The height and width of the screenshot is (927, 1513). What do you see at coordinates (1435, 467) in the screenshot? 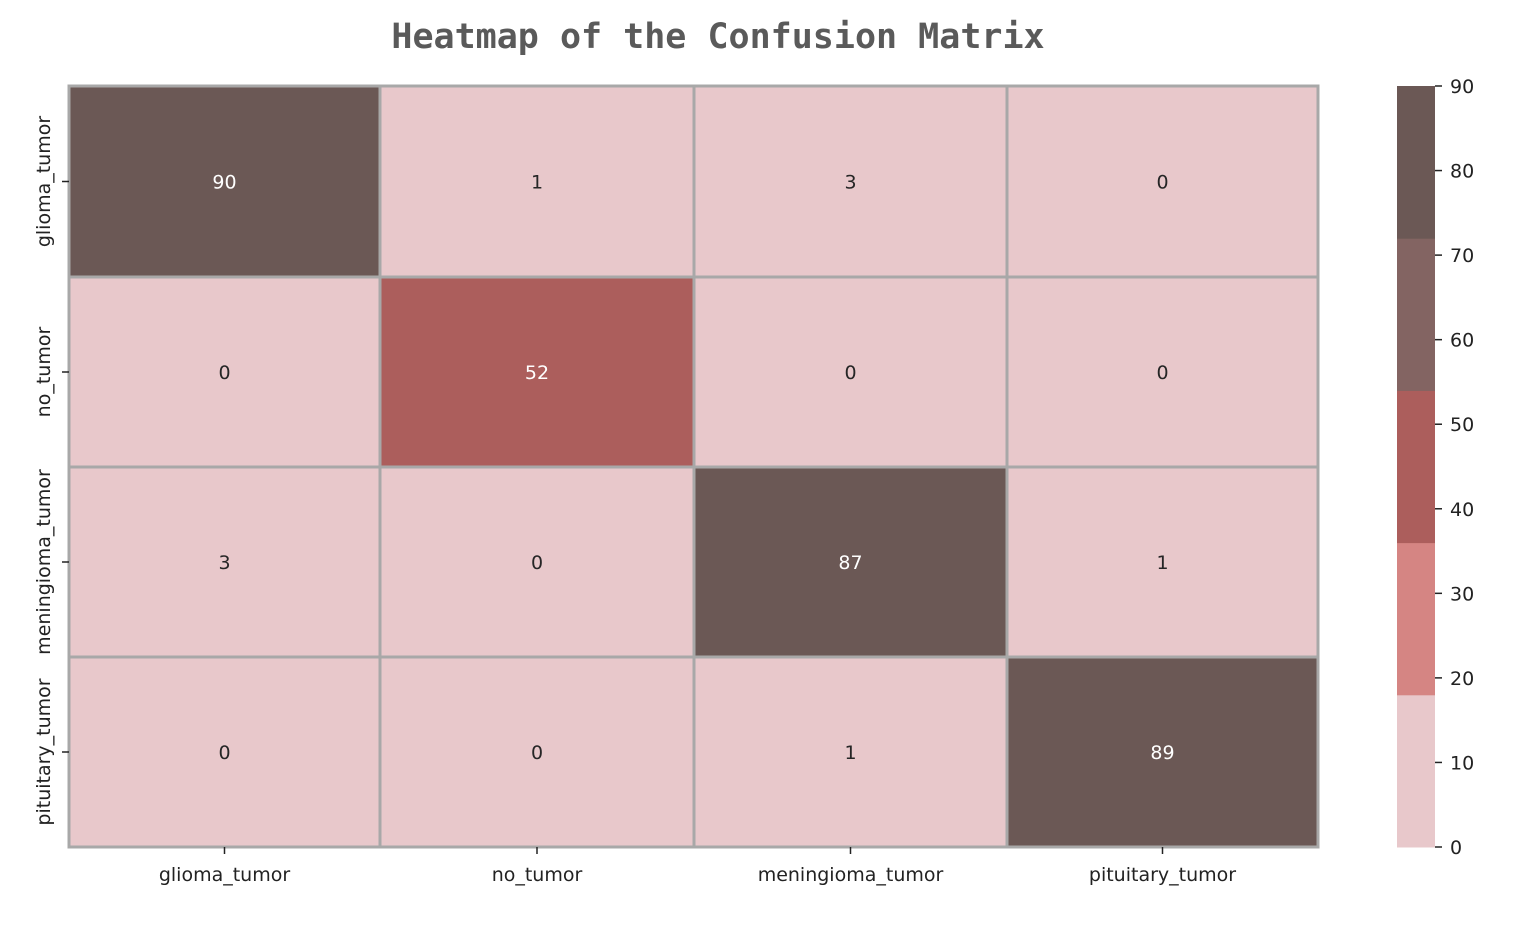
I see `colorbar: 0 10 20 30 40 50 60 70 80 90` at bounding box center [1435, 467].